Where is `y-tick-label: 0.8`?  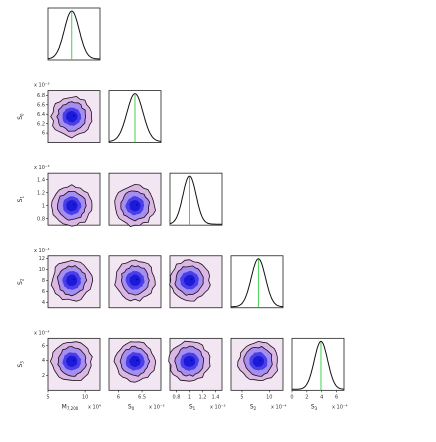
y-tick-label: 0.8 is located at coordinates (41, 219).